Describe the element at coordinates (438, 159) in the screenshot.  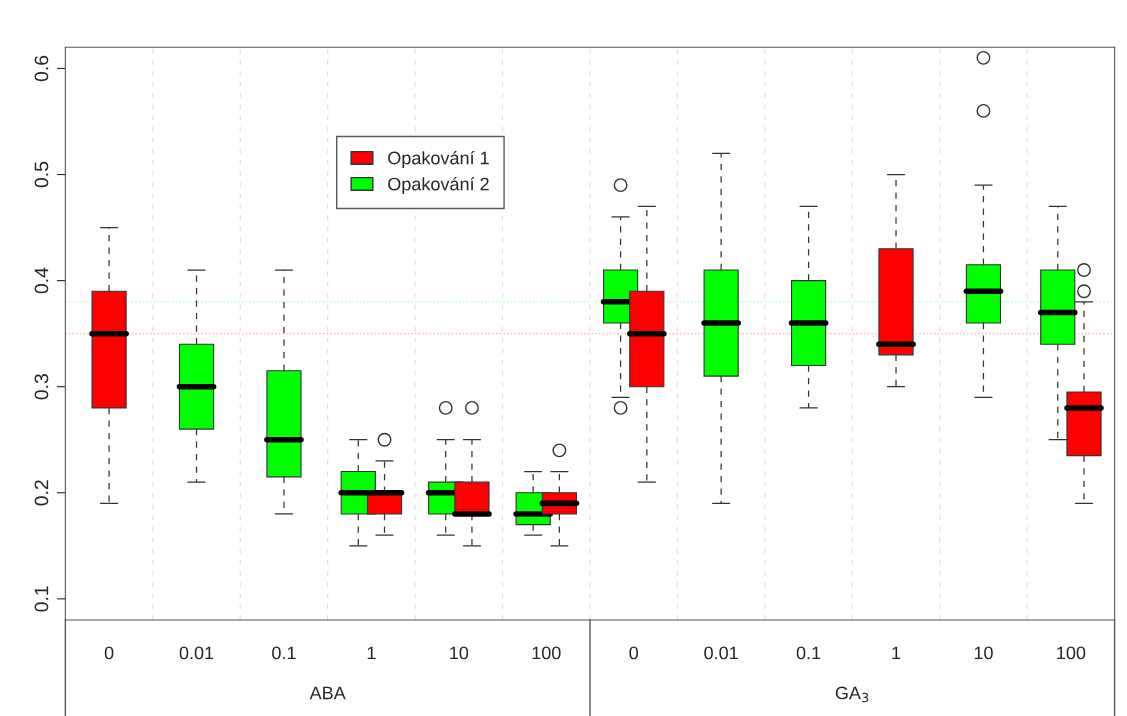
I see `legend-label: Opakování 1` at that location.